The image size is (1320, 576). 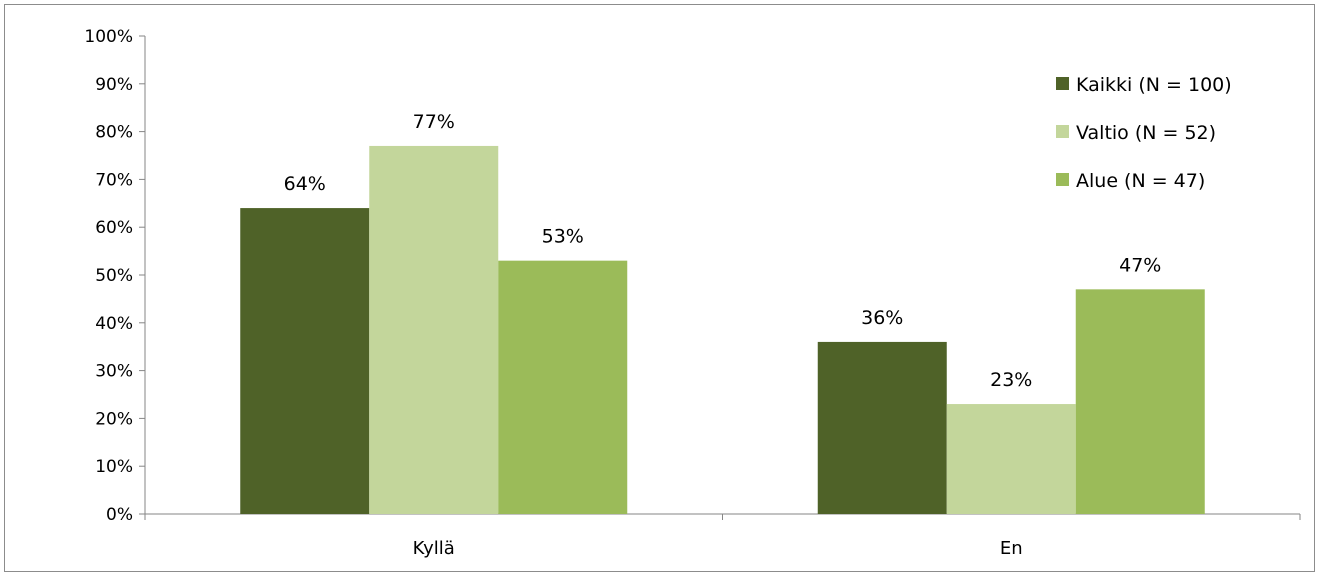 I want to click on y-tick-label: 0%, so click(x=119, y=515).